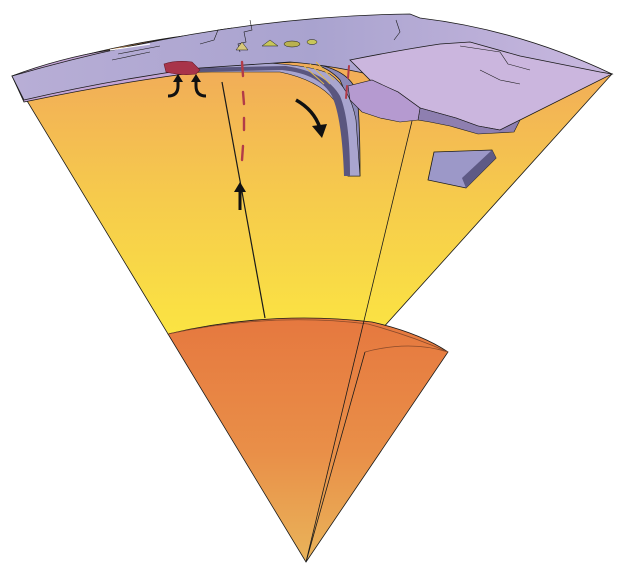 The height and width of the screenshot is (563, 622). I want to click on arc-volcano-peak, so click(242, 46).